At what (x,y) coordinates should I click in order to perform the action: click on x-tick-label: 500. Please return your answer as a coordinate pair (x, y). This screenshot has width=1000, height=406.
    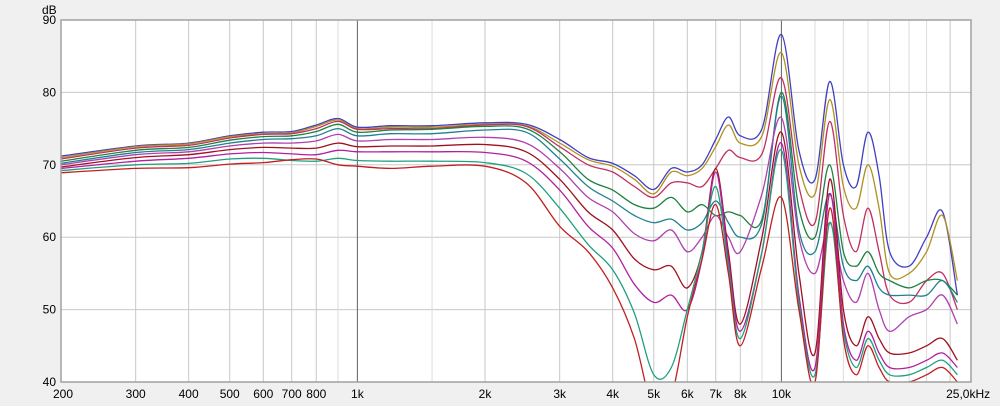
    Looking at the image, I should click on (230, 394).